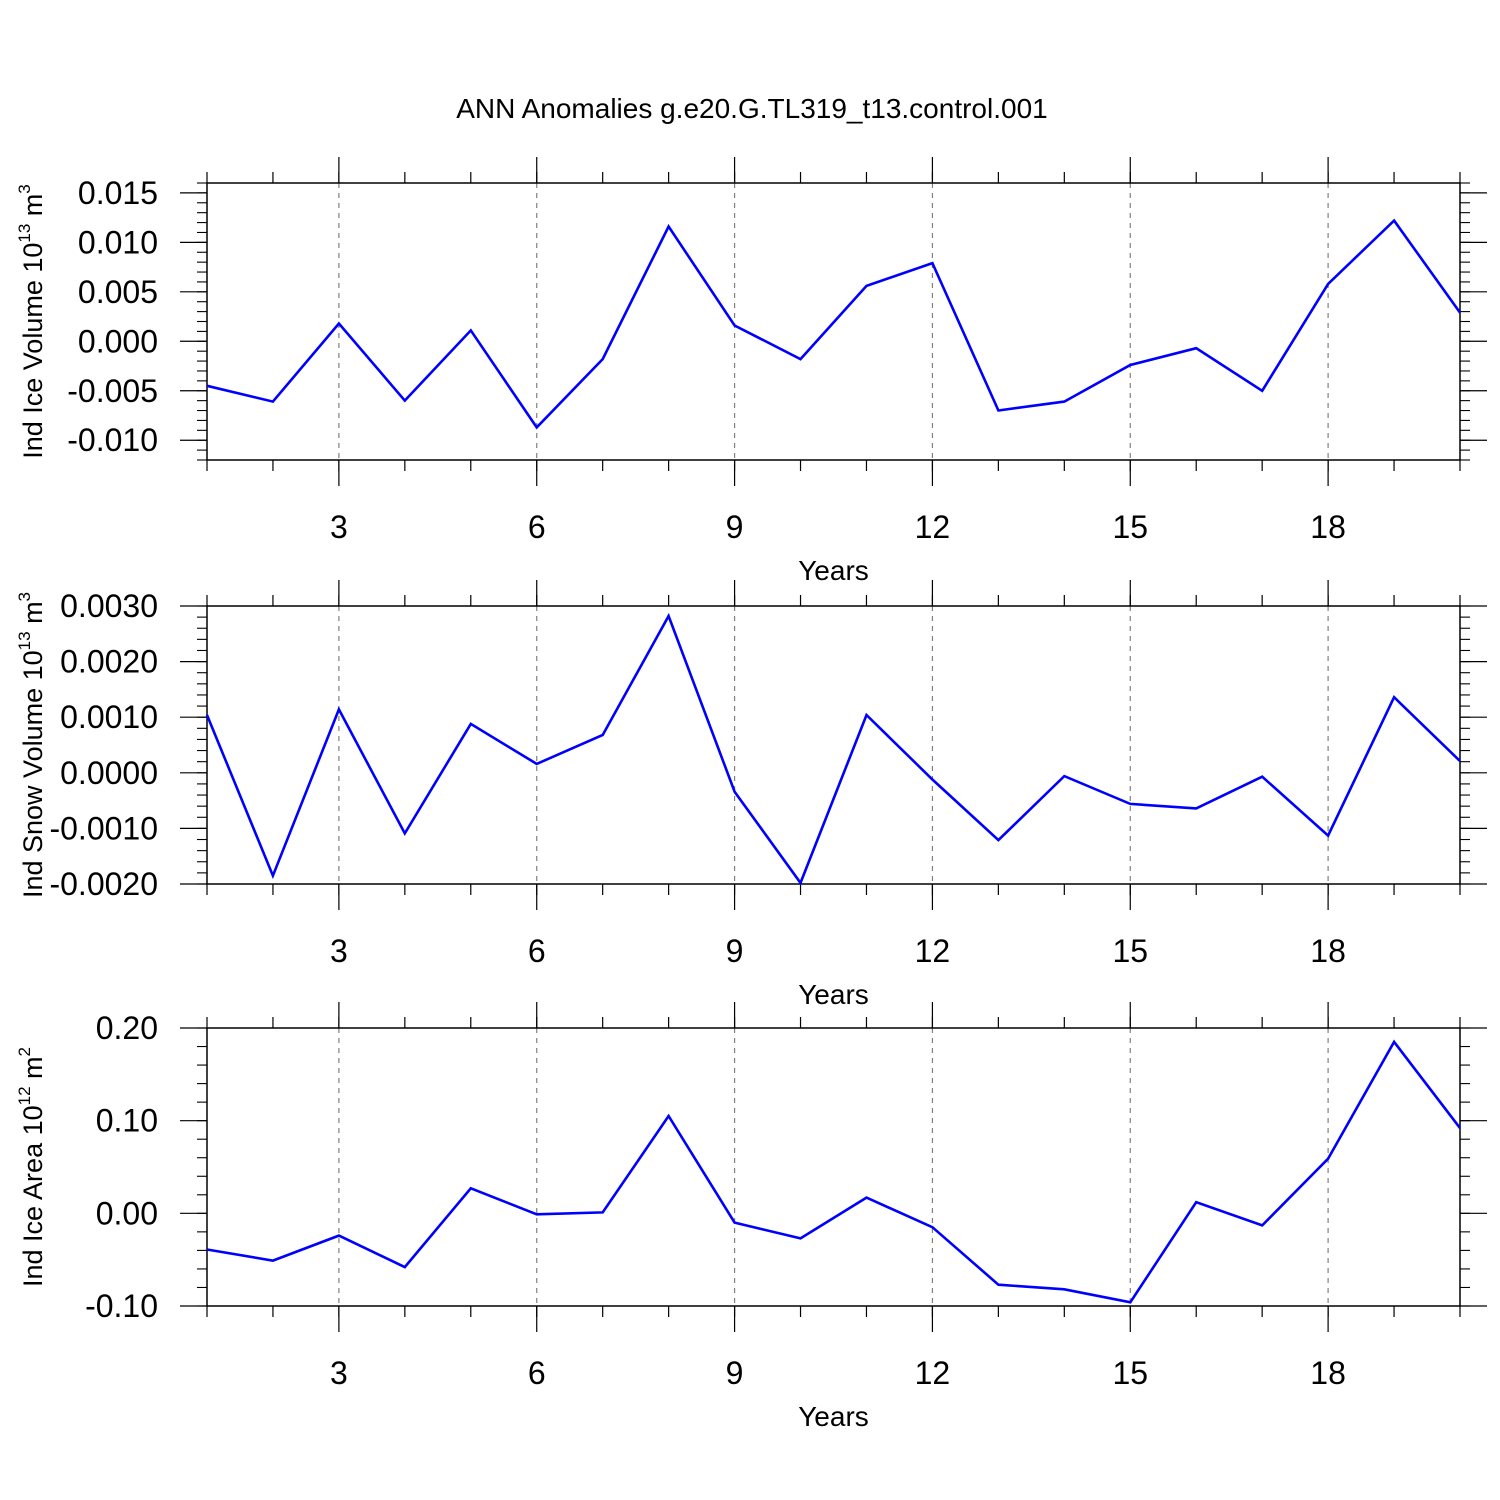 The image size is (1500, 1500). What do you see at coordinates (118, 193) in the screenshot?
I see `y-tick-label: 0.015` at bounding box center [118, 193].